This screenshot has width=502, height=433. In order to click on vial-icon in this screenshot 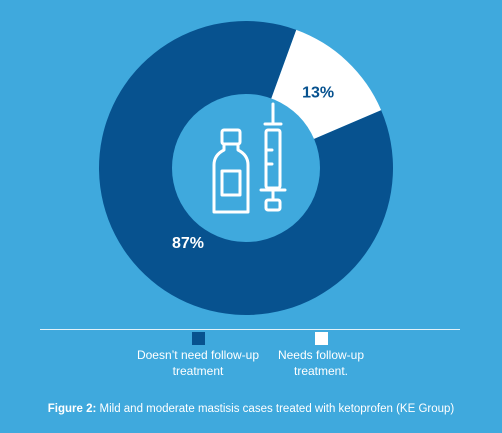, I will do `click(231, 171)`.